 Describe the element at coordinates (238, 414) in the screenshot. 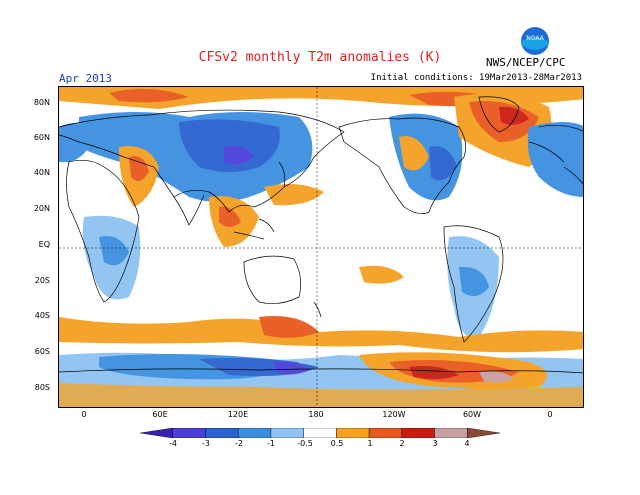

I see `lon-label-120e: 120E` at that location.